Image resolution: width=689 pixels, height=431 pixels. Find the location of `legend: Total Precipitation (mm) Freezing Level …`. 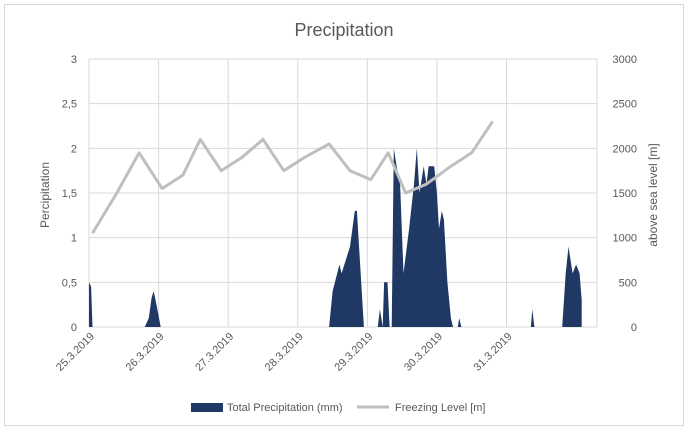

legend: Total Precipitation (mm) Freezing Level … is located at coordinates (338, 408).